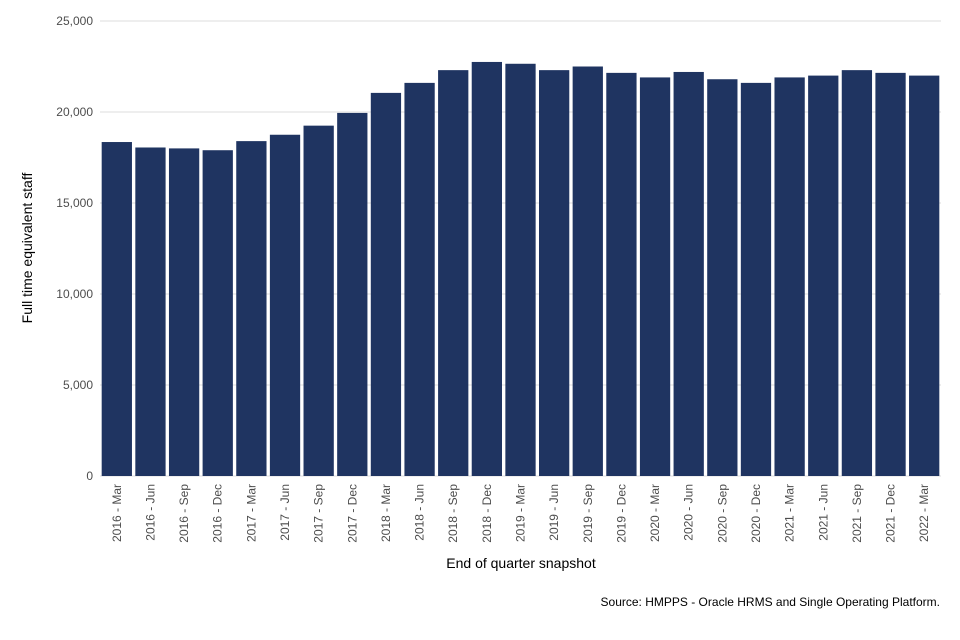  I want to click on x-tick-label: 2020 - Sep, so click(722, 513).